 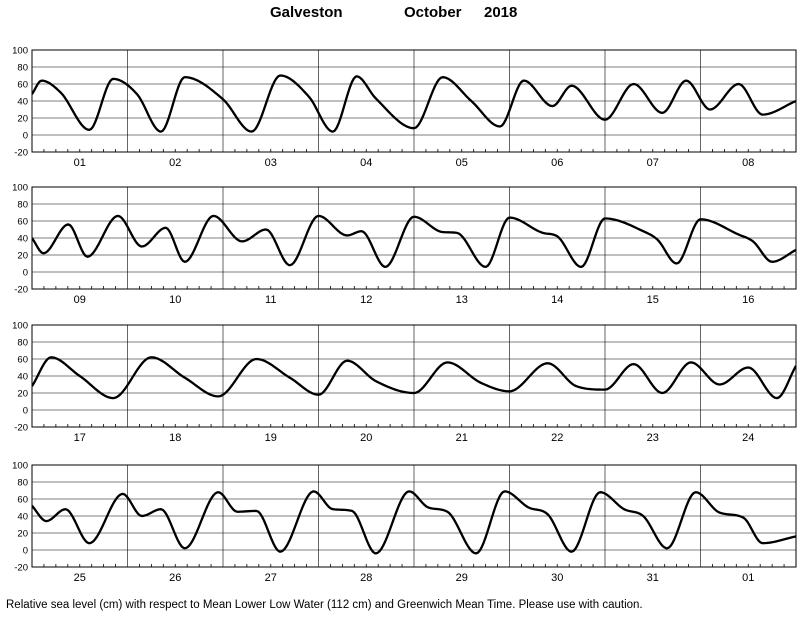 What do you see at coordinates (748, 438) in the screenshot?
I see `day-label: 24` at bounding box center [748, 438].